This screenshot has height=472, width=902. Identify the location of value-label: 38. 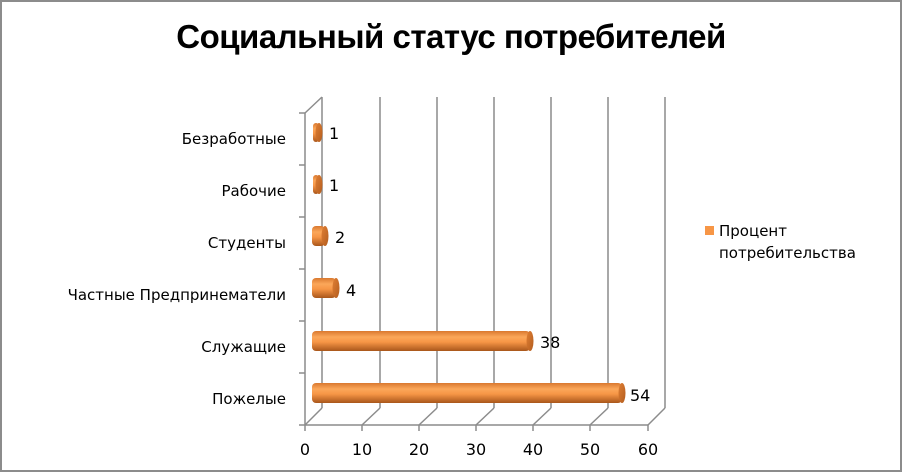
(550, 342).